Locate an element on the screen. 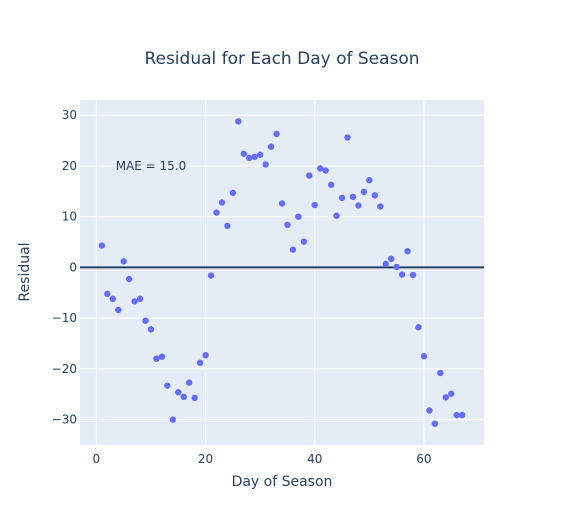  y-tick-labels: −30 −20 −10 0 10 20 30 is located at coordinates (64, 267).